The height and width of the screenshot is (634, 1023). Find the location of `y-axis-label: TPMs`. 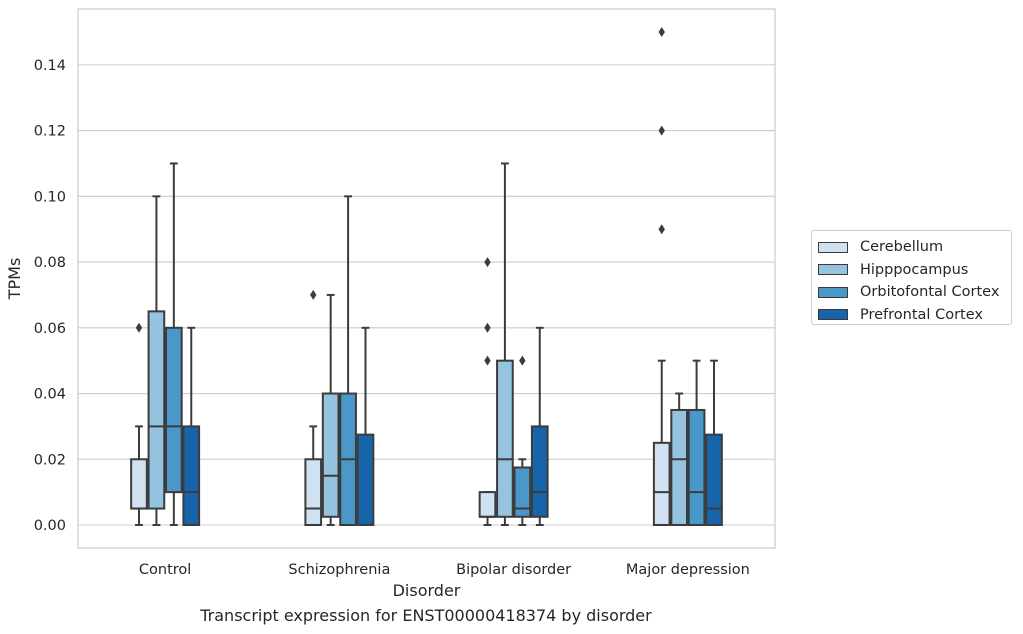

y-axis-label: TPMs is located at coordinates (14, 279).